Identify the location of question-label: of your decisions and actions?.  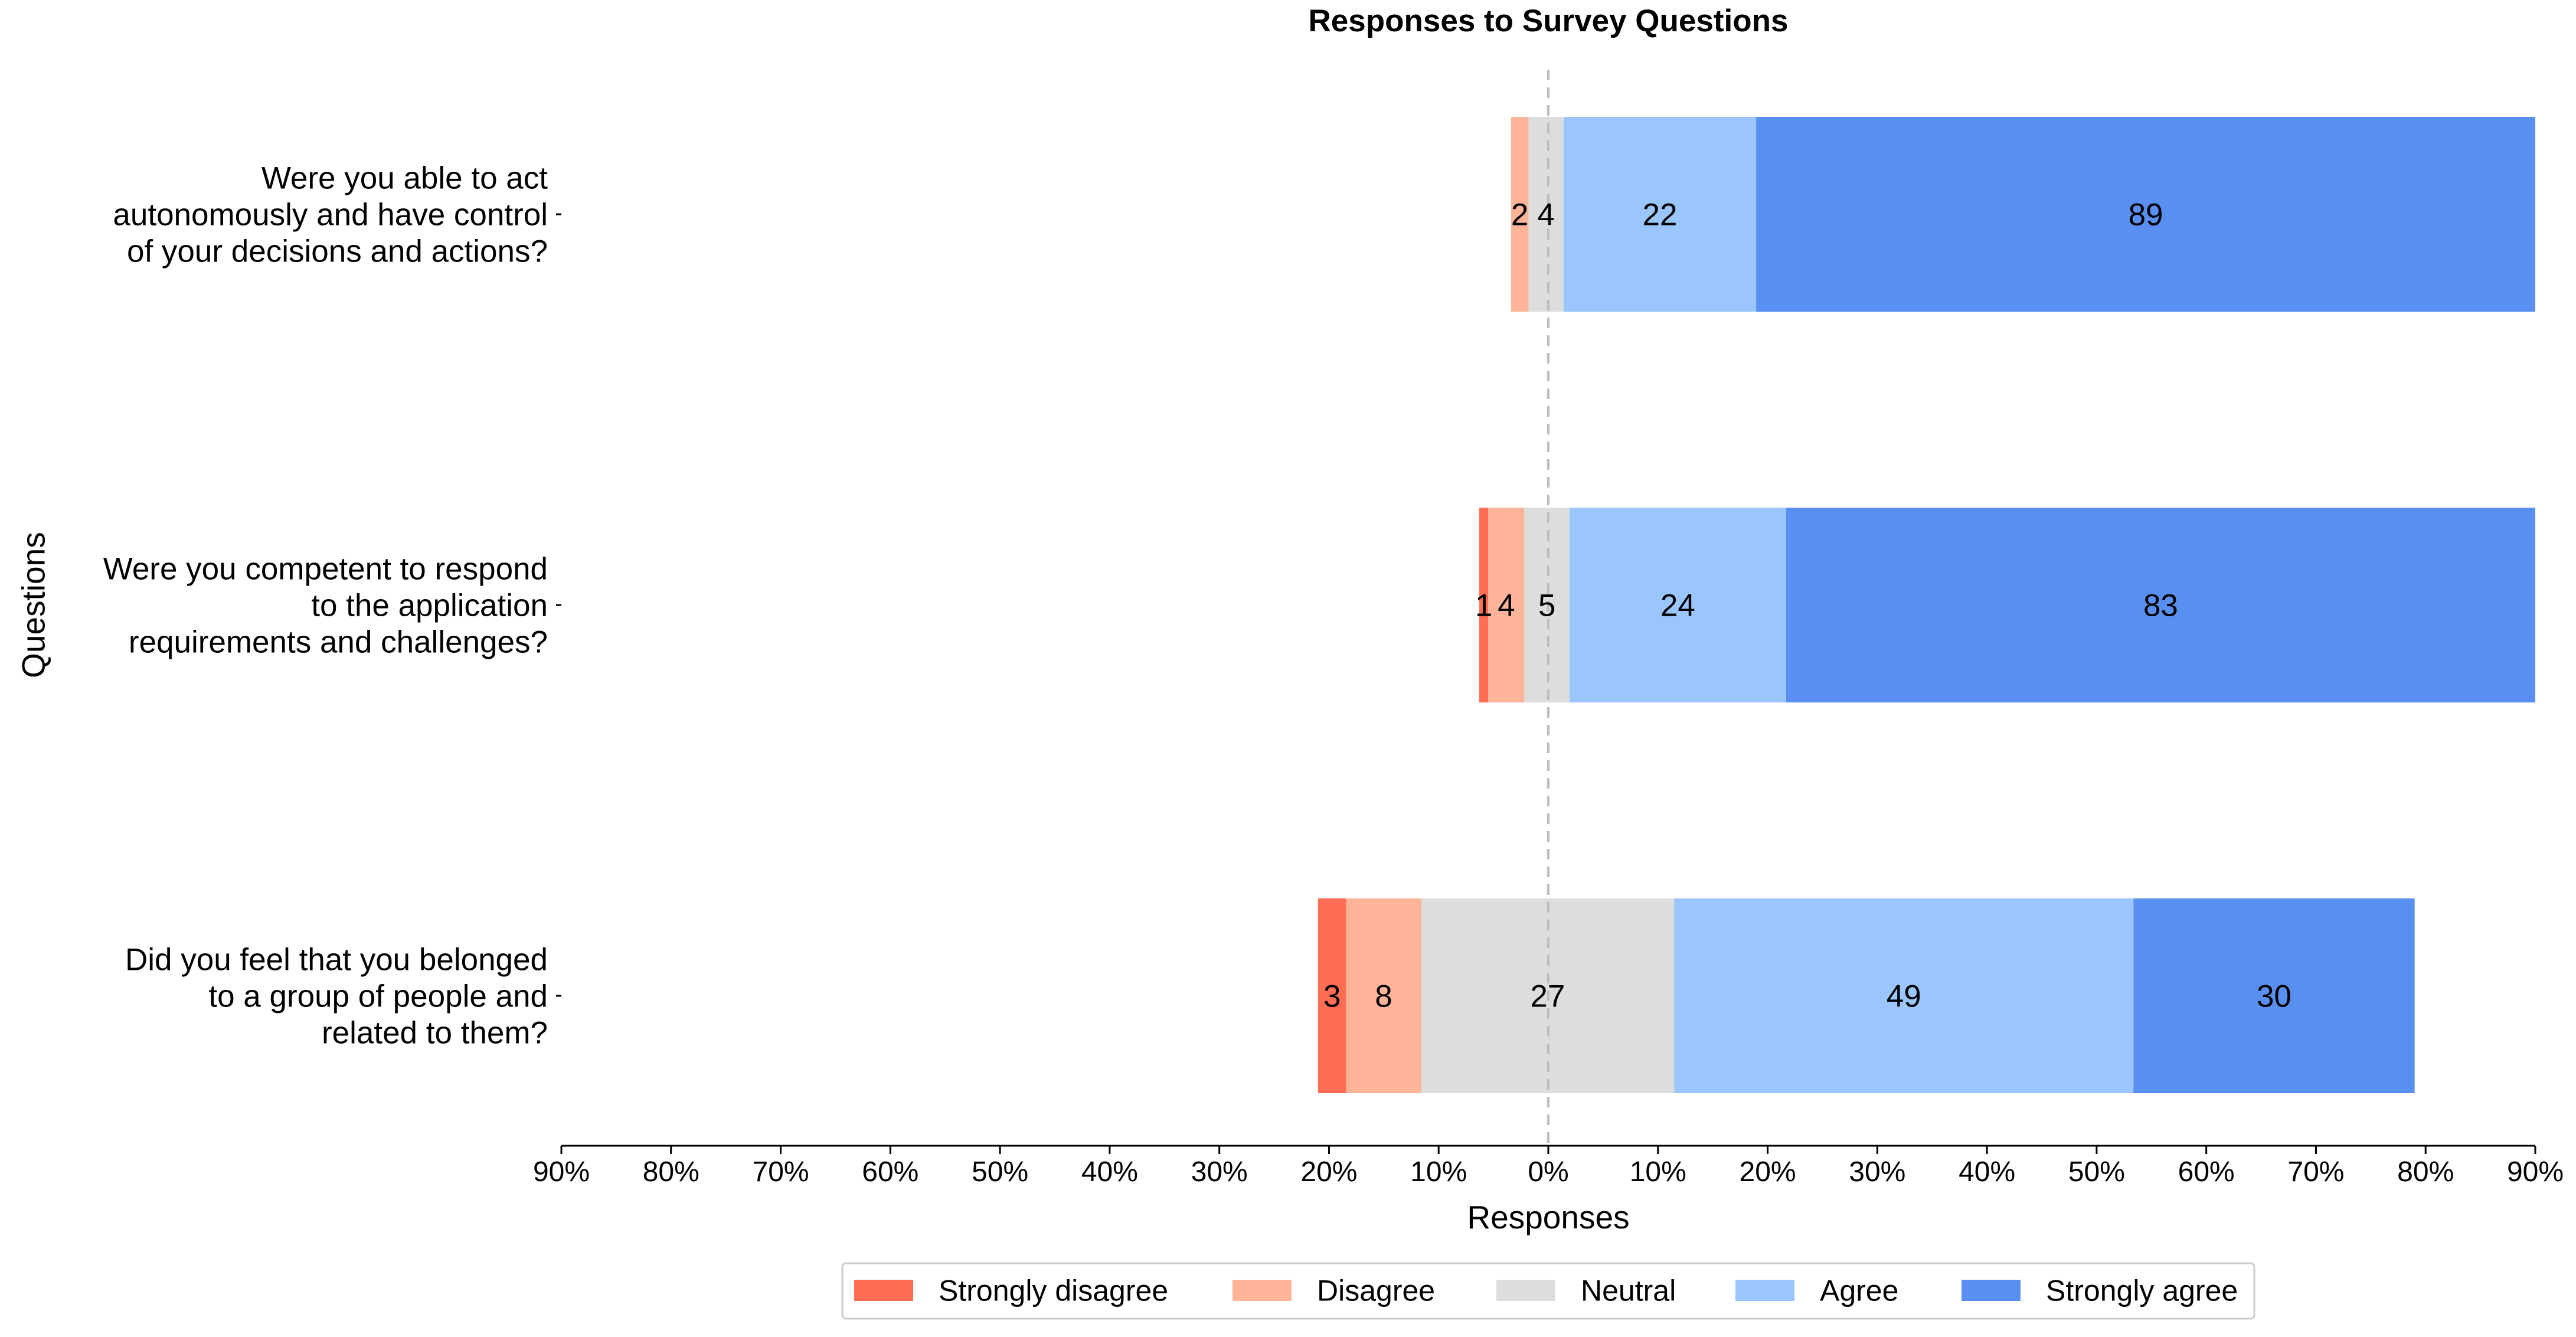
(337, 251).